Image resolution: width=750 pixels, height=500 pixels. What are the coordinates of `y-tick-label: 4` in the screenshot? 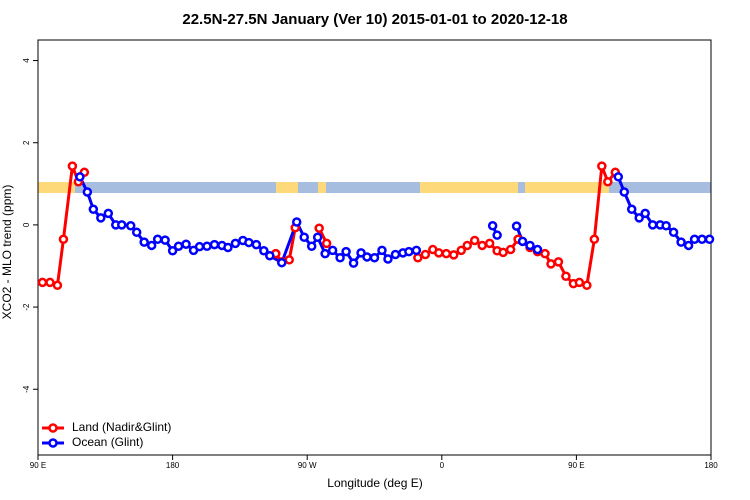 It's located at (26, 60).